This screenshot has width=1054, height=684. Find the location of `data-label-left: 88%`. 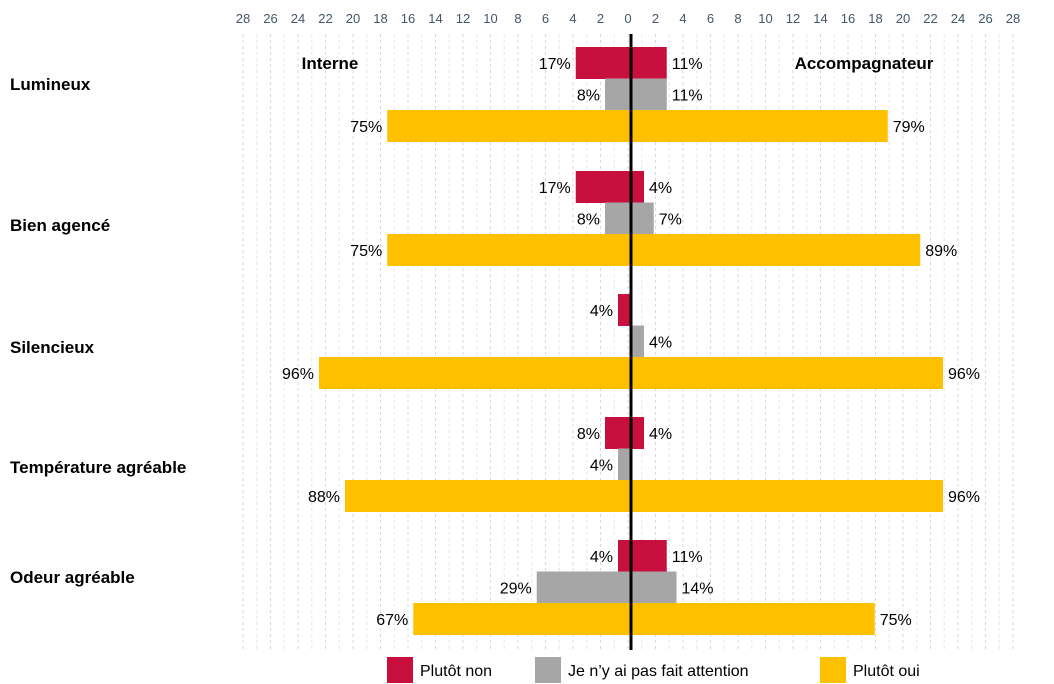

data-label-left: 88% is located at coordinates (324, 497).